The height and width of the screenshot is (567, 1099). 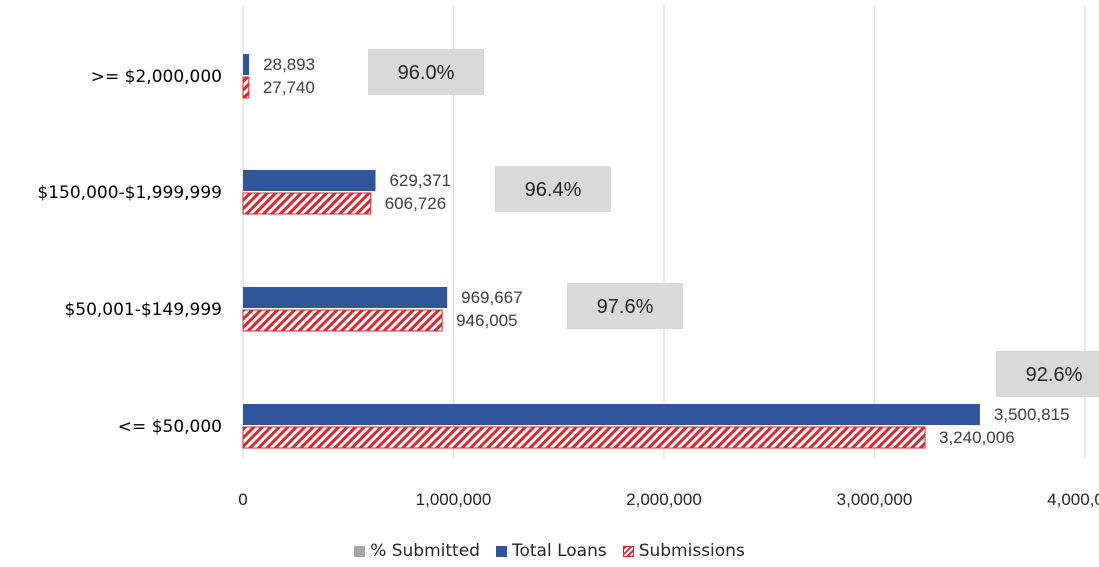 What do you see at coordinates (156, 77) in the screenshot?
I see `category-label: >= $2,000,000` at bounding box center [156, 77].